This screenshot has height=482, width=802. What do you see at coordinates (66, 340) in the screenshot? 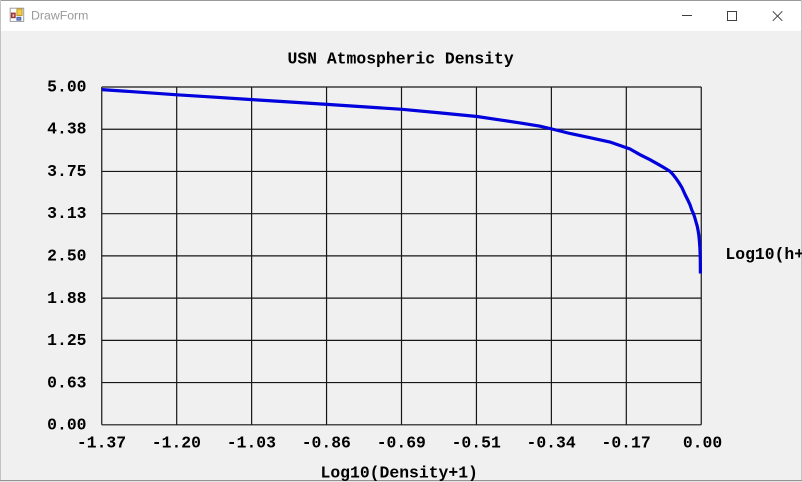
I see `svg-text: 1.25` at bounding box center [66, 340].